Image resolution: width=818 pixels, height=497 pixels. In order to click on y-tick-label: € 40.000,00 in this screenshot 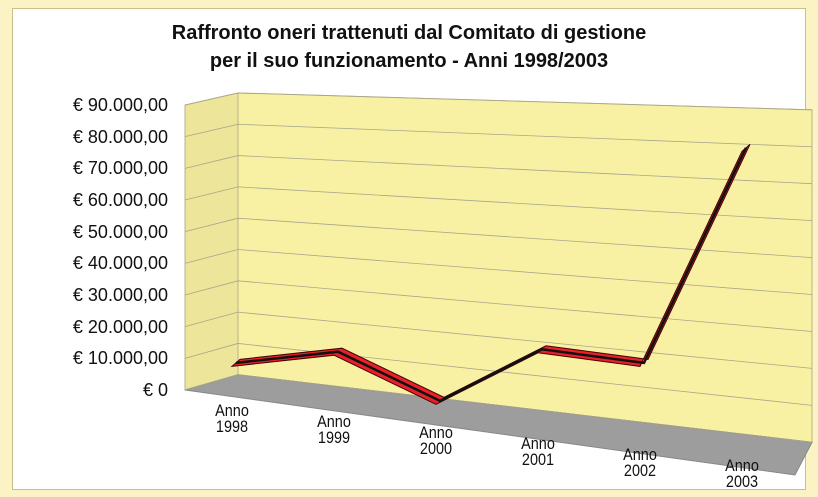, I will do `click(120, 263)`.